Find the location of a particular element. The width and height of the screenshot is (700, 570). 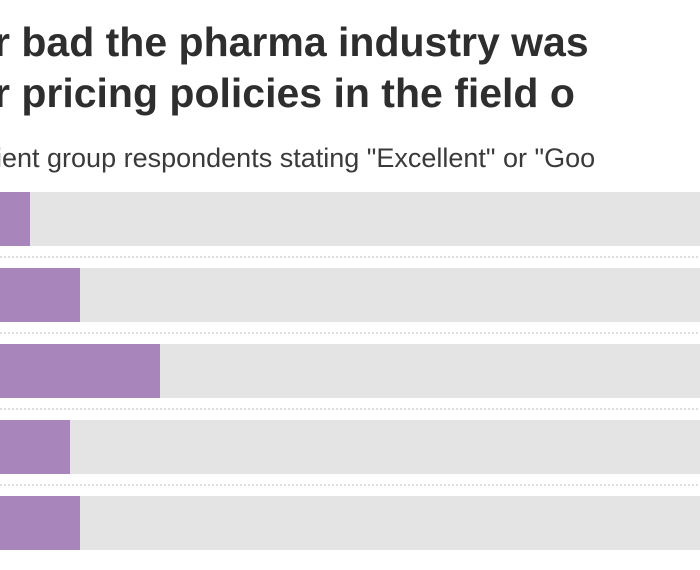

chart-title: r pricing policies in the field o is located at coordinates (287, 93).